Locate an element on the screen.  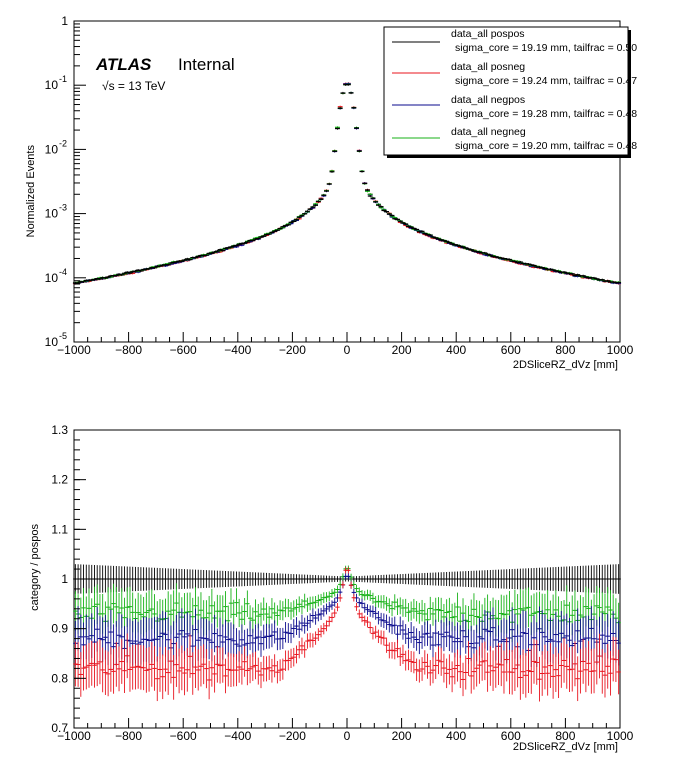
bottom-y-ticks: 0.7 0.8 0.9 1 1.1 1.2 1.3 is located at coordinates (68, 579).